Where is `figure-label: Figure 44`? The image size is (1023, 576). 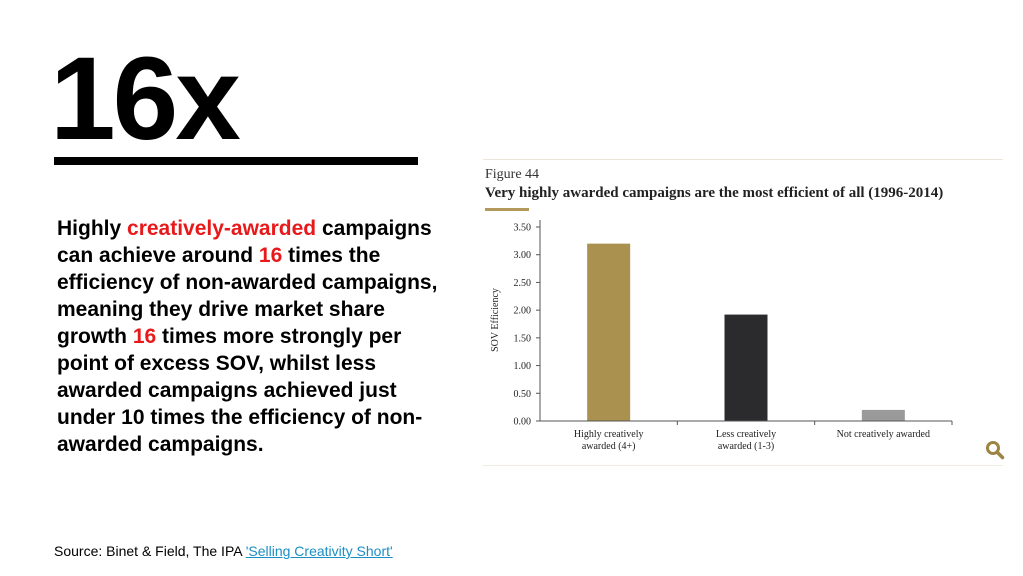
figure-label: Figure 44 is located at coordinates (512, 174).